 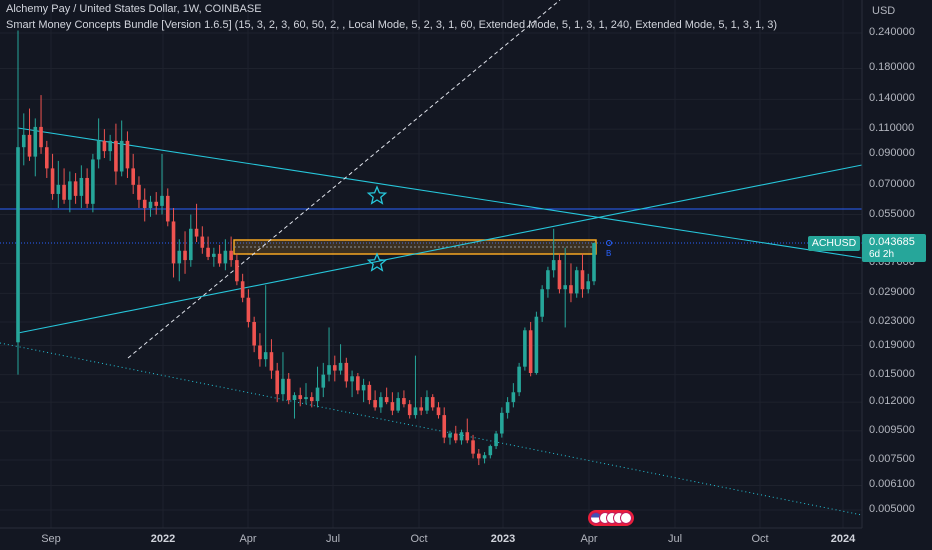 I want to click on currency-label: USD, so click(x=884, y=11).